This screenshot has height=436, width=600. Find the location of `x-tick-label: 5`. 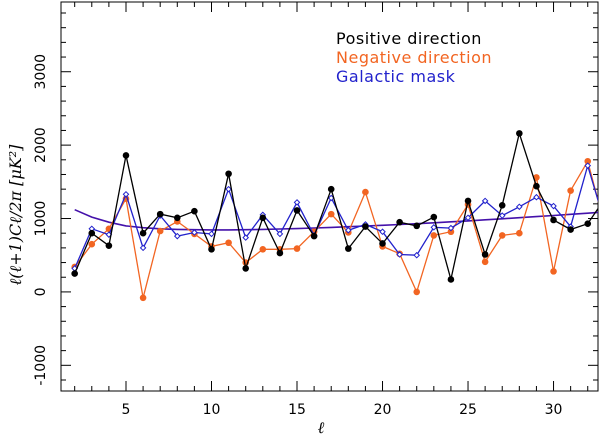

x-tick-label: 5 is located at coordinates (126, 410).